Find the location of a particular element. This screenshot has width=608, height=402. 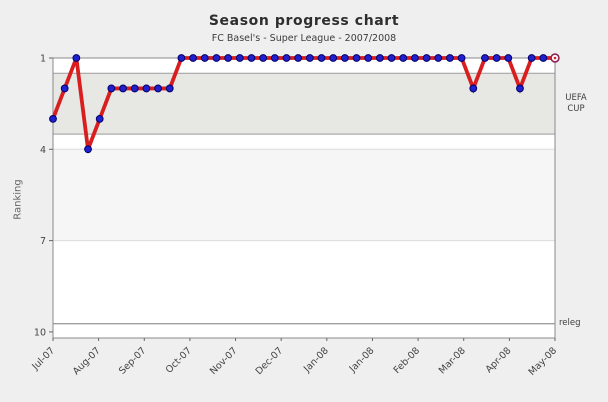

y-tick-label: 4 is located at coordinates (43, 150).